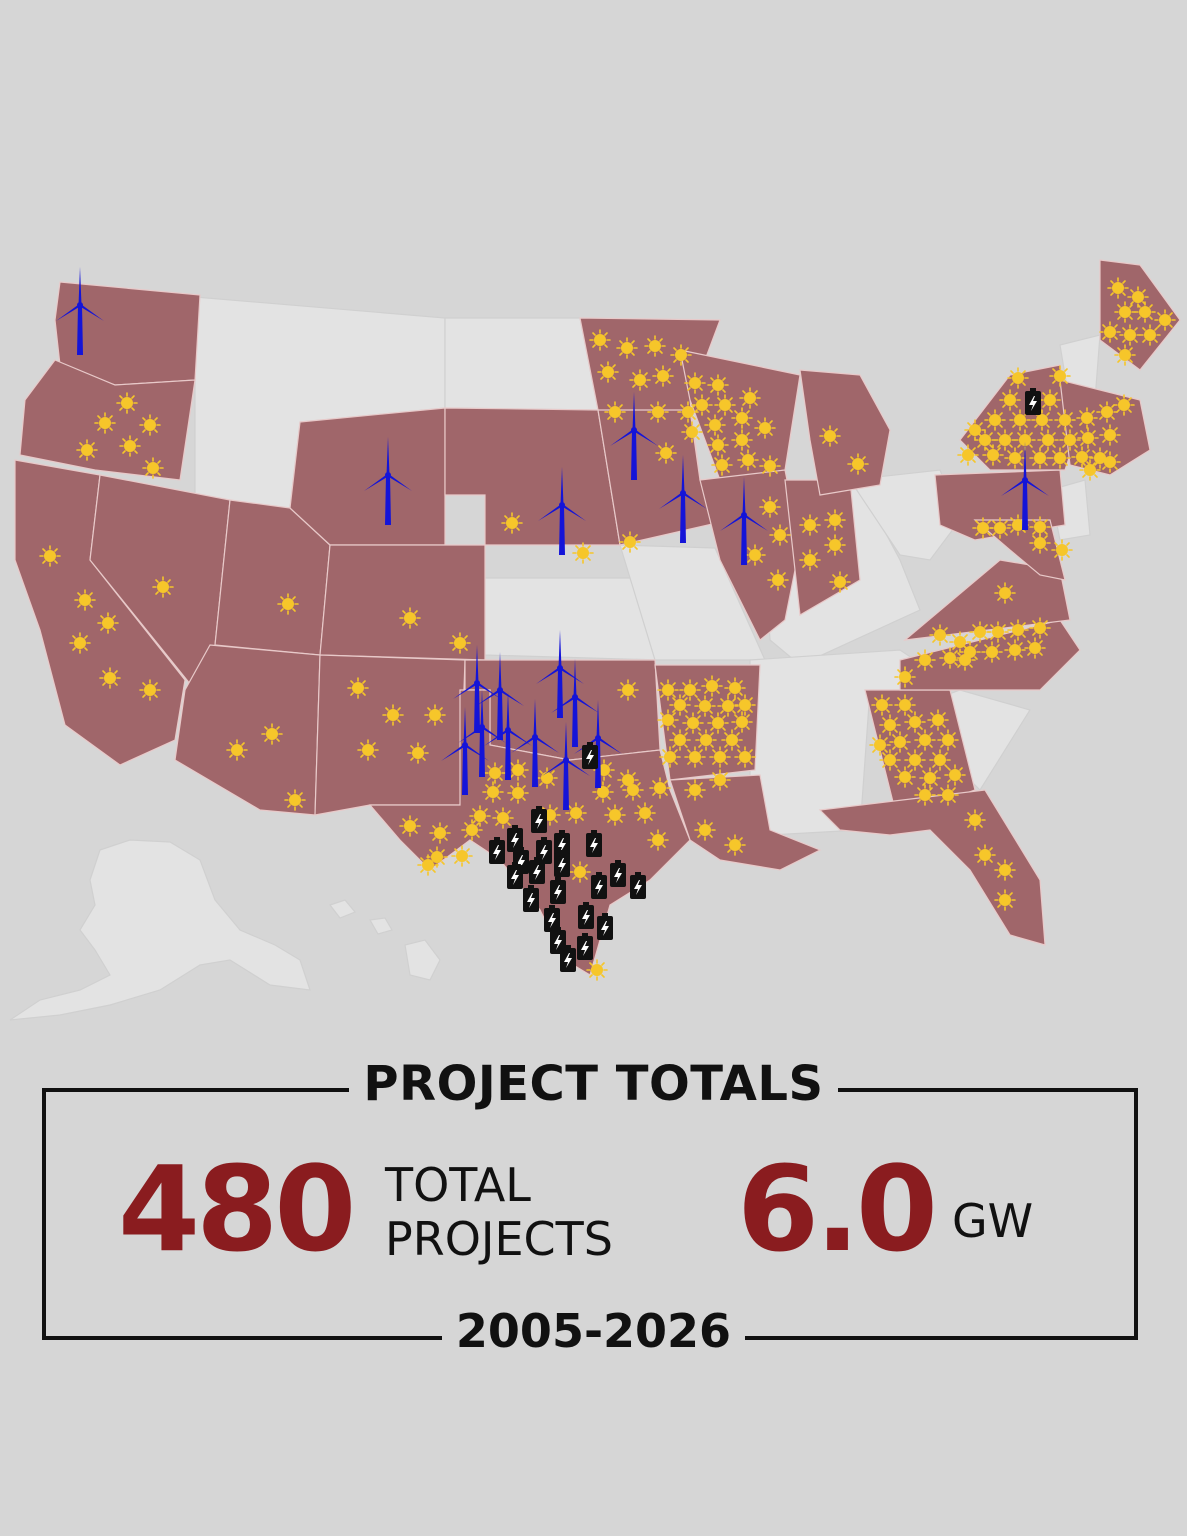 This screenshot has width=1187, height=1536. I want to click on projects-label-line2: PROJECTS, so click(499, 1239).